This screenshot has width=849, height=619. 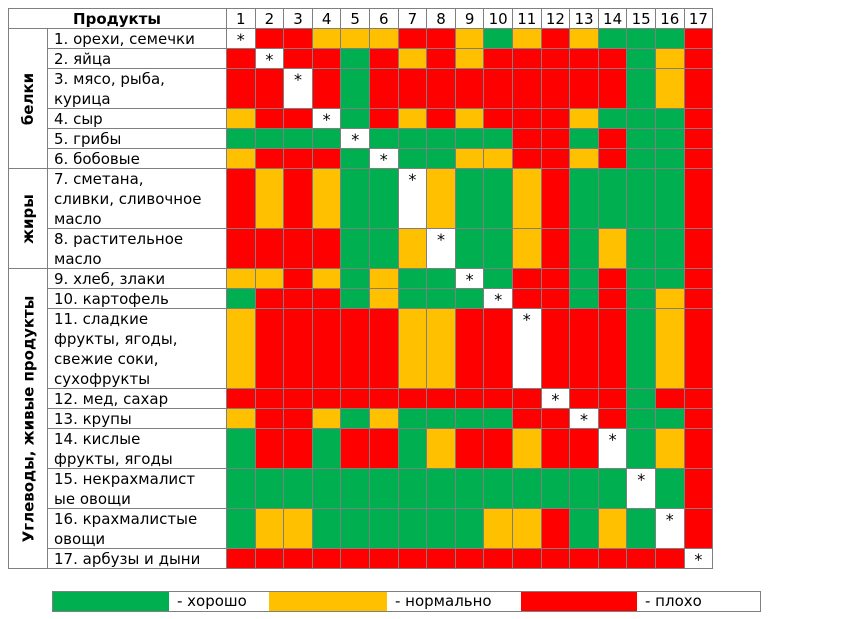 I want to click on product-name: 15. некрахмалист ые овощи, so click(x=137, y=489).